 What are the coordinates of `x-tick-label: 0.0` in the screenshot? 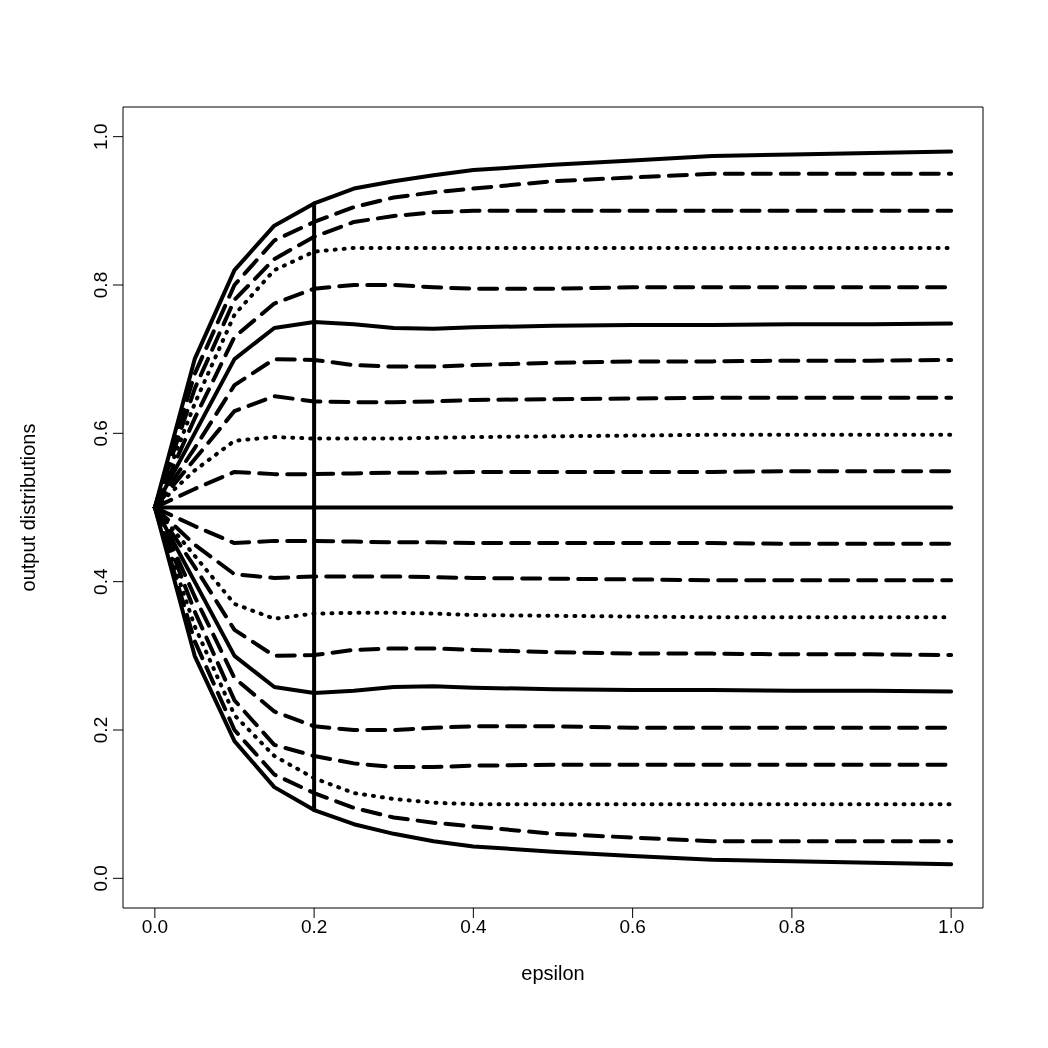 It's located at (155, 927).